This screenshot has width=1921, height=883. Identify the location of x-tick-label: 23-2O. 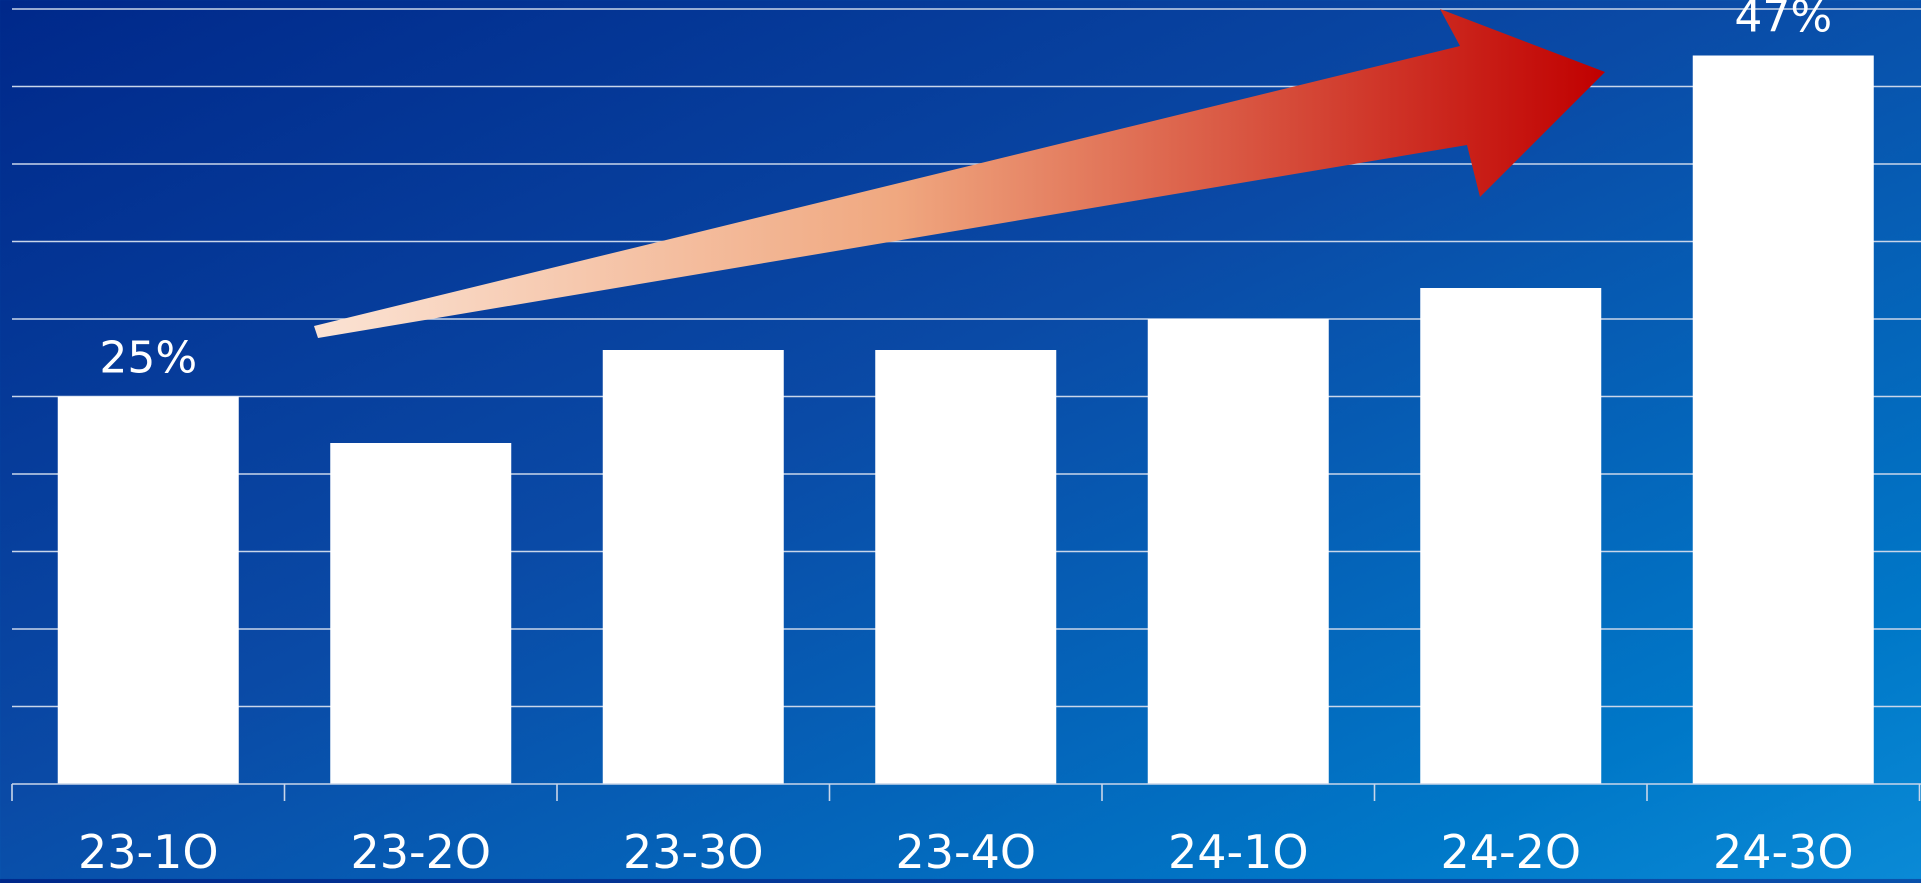
(420, 852).